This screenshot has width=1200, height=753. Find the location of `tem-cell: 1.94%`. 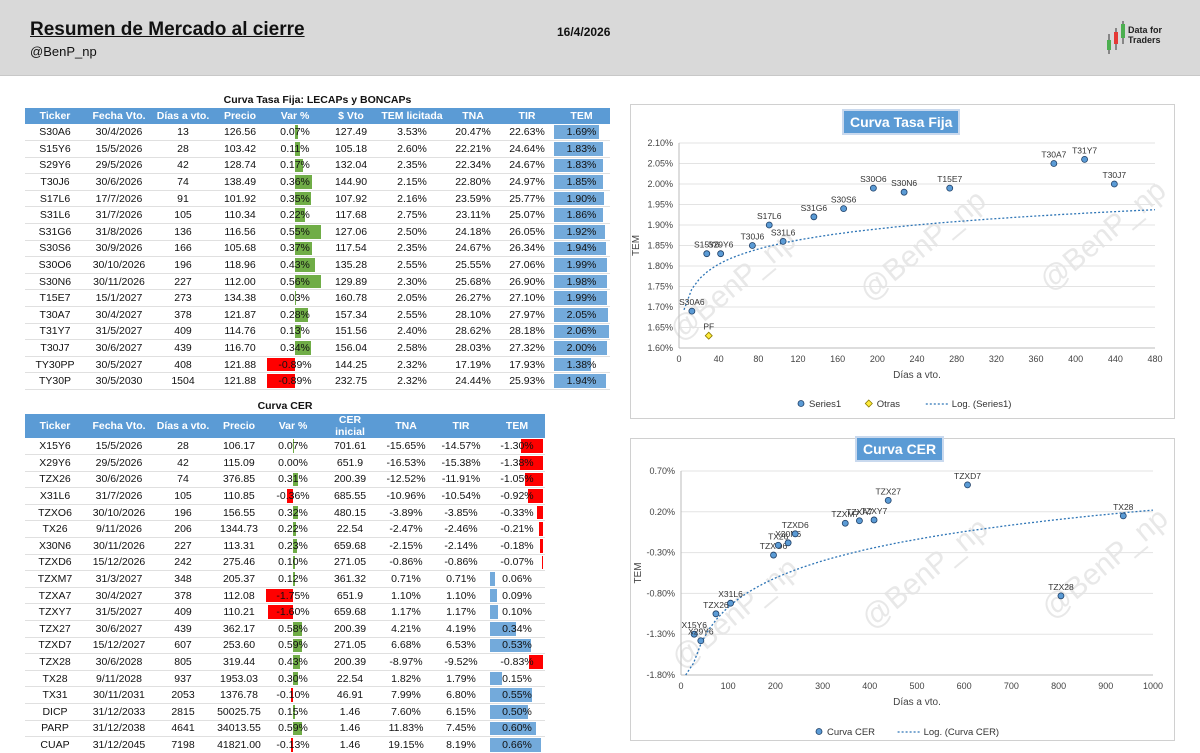

tem-cell: 1.94% is located at coordinates (581, 381).